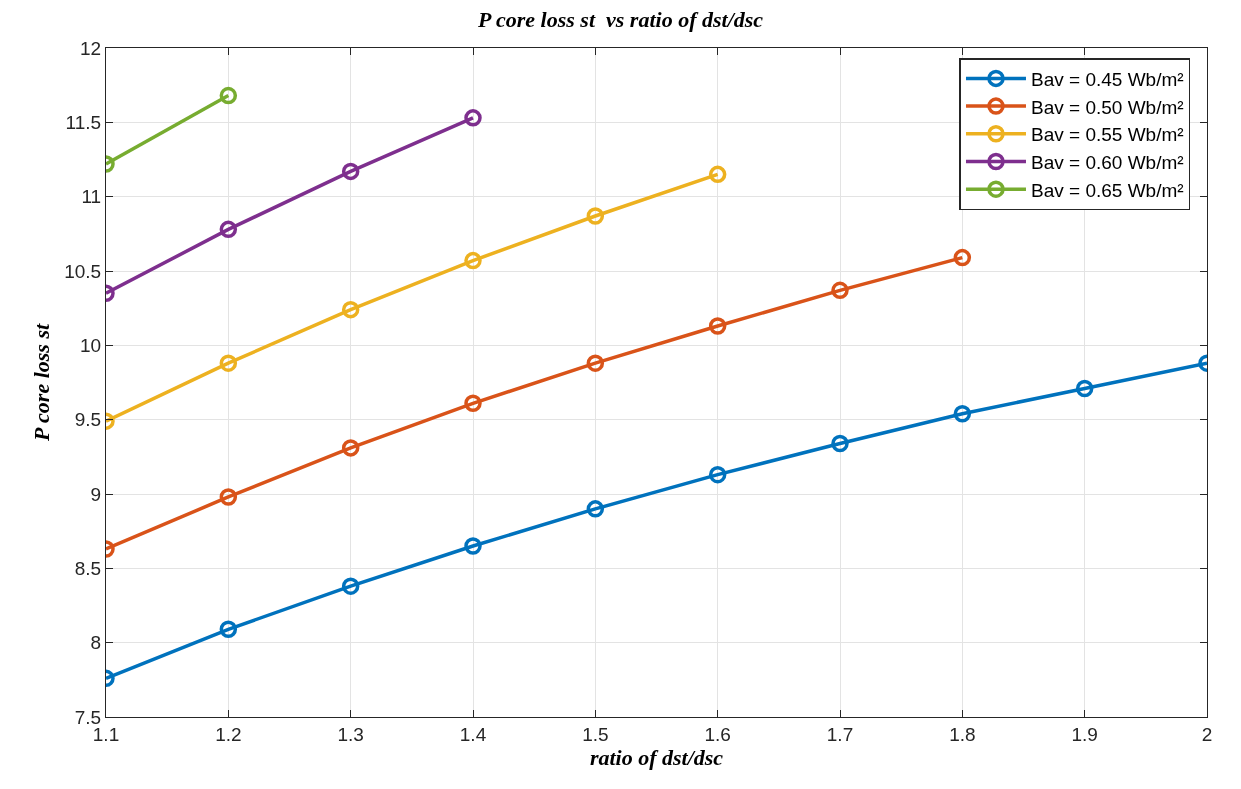 This screenshot has height=789, width=1241. Describe the element at coordinates (620, 20) in the screenshot. I see `chart-title: P core loss st vs ratio of dst/dsc` at that location.